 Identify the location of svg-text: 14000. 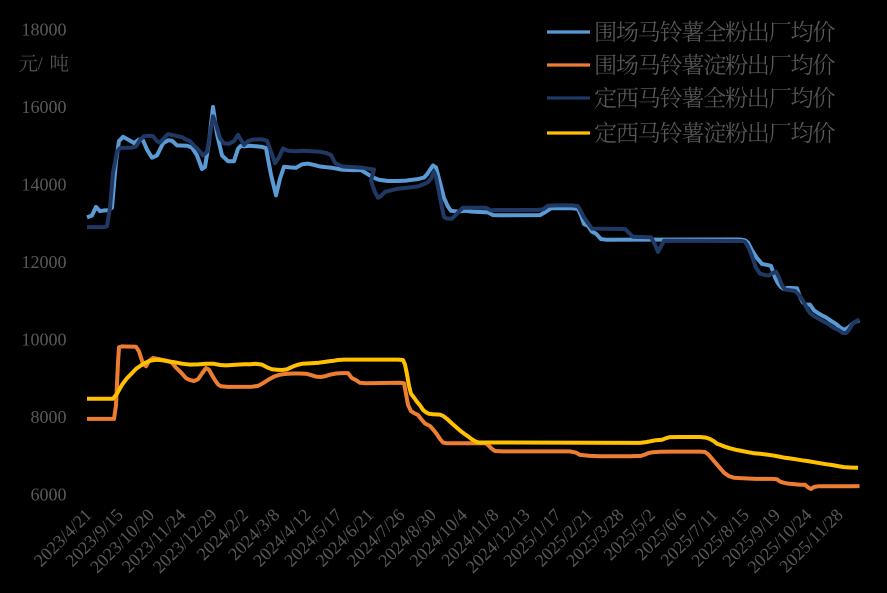
(44, 185).